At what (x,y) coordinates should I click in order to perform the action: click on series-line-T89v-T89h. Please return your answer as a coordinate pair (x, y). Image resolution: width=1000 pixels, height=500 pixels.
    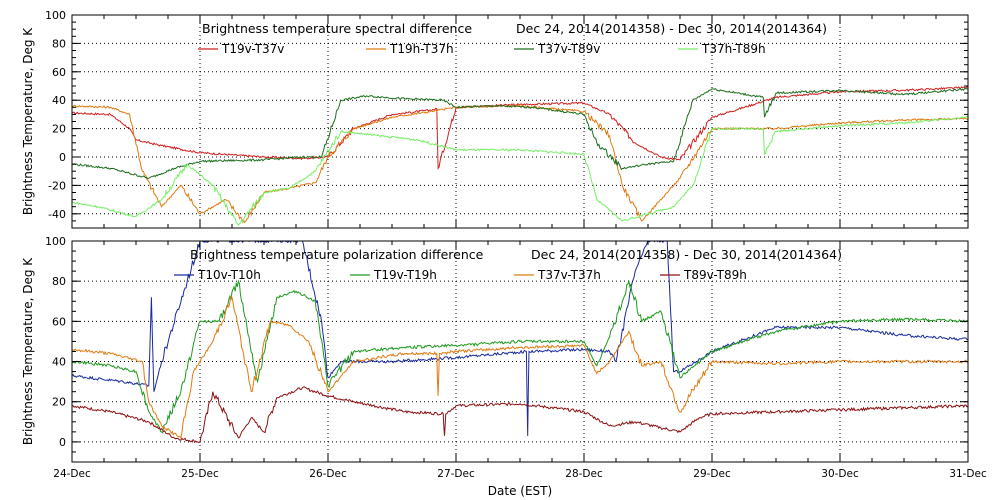
    Looking at the image, I should click on (520, 415).